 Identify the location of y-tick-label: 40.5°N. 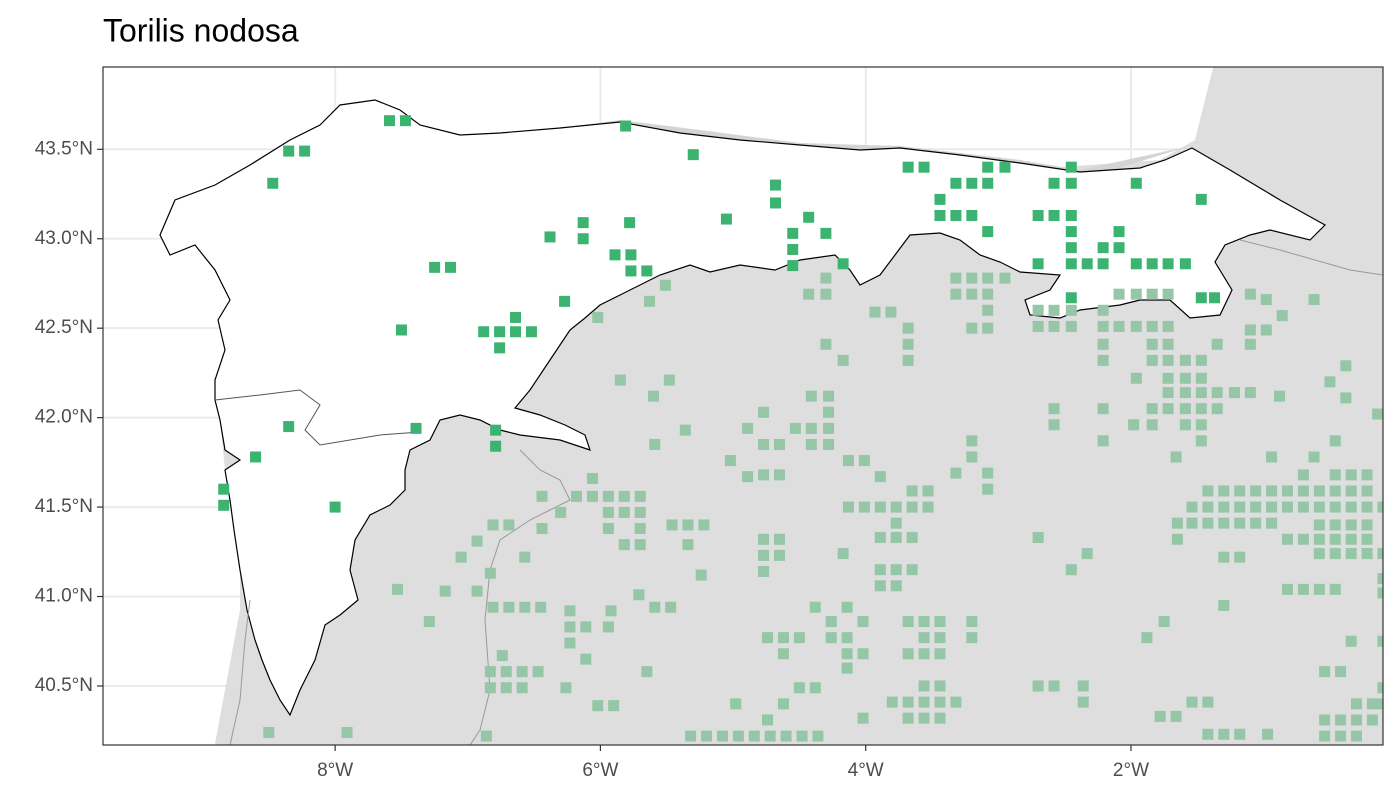
(64, 685).